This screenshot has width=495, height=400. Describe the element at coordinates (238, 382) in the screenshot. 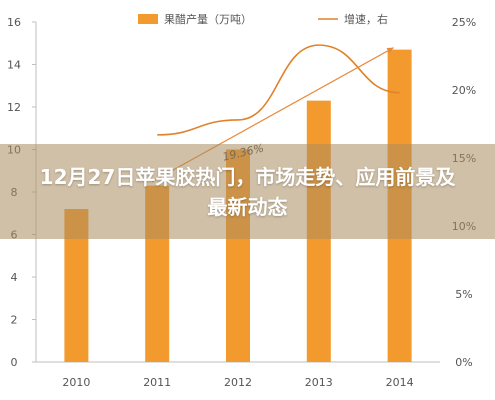

I see `x-tick-label: 2012` at that location.